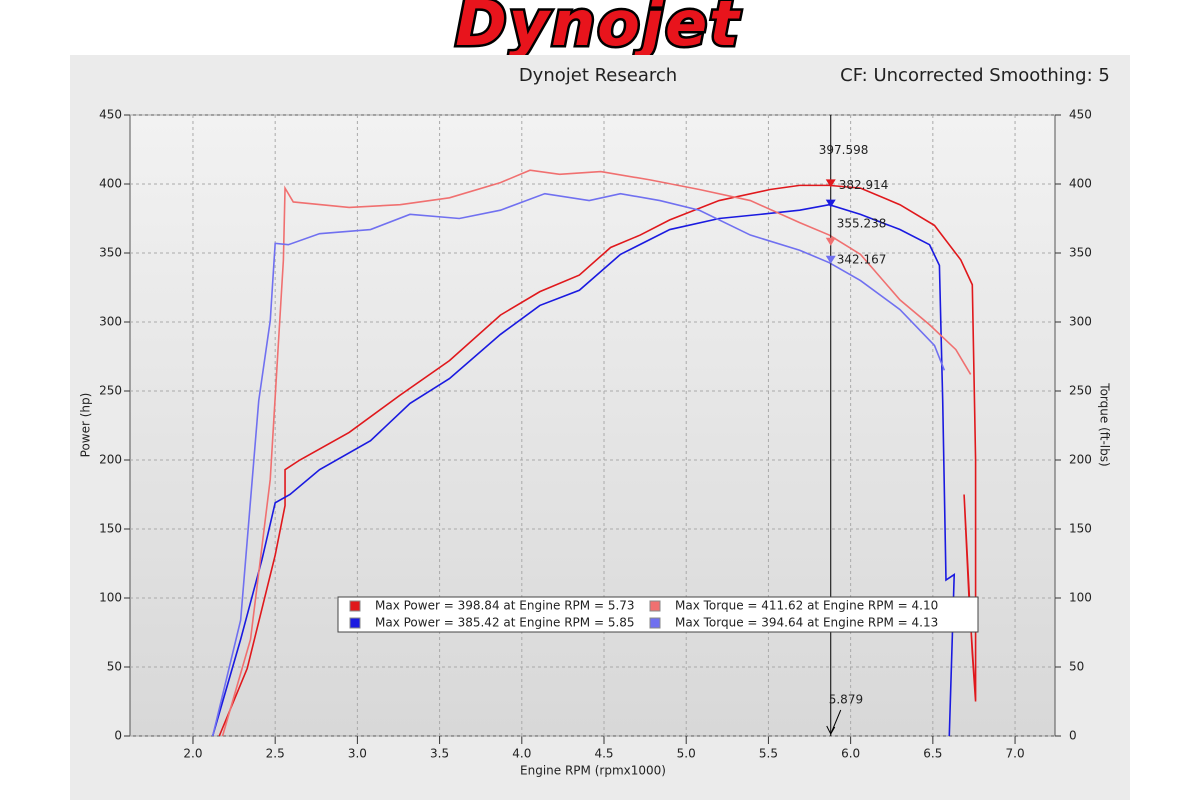 This screenshot has width=1200, height=800. What do you see at coordinates (505, 606) in the screenshot?
I see `legend-label: Max Power = 398.84 at Engine RPM = 5.73` at bounding box center [505, 606].